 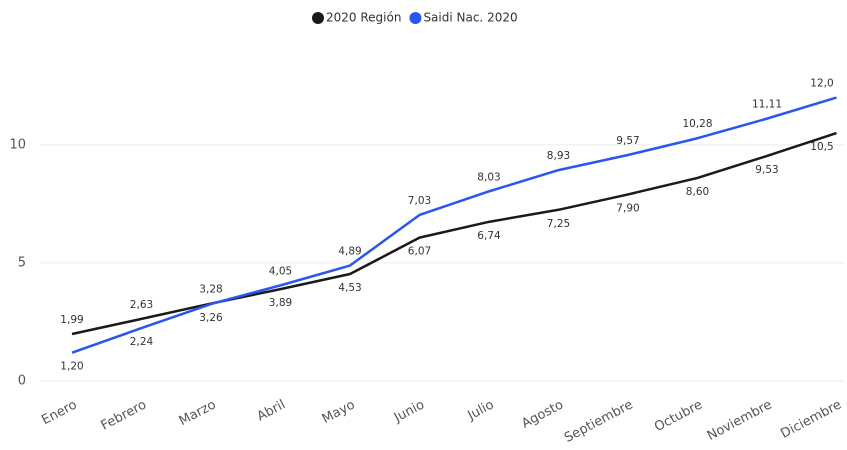 What do you see at coordinates (349, 252) in the screenshot?
I see `value-label: 4,89` at bounding box center [349, 252].